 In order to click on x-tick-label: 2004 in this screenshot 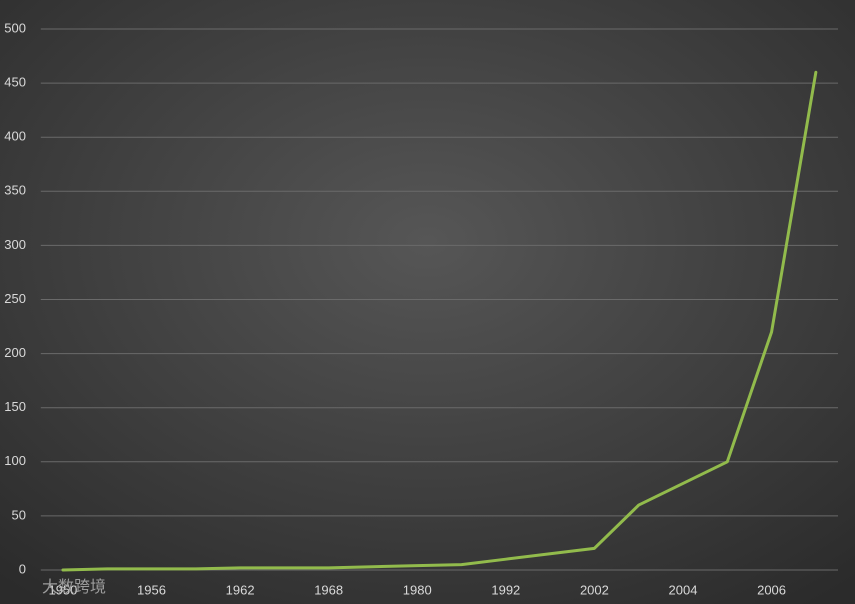, I will do `click(683, 589)`.